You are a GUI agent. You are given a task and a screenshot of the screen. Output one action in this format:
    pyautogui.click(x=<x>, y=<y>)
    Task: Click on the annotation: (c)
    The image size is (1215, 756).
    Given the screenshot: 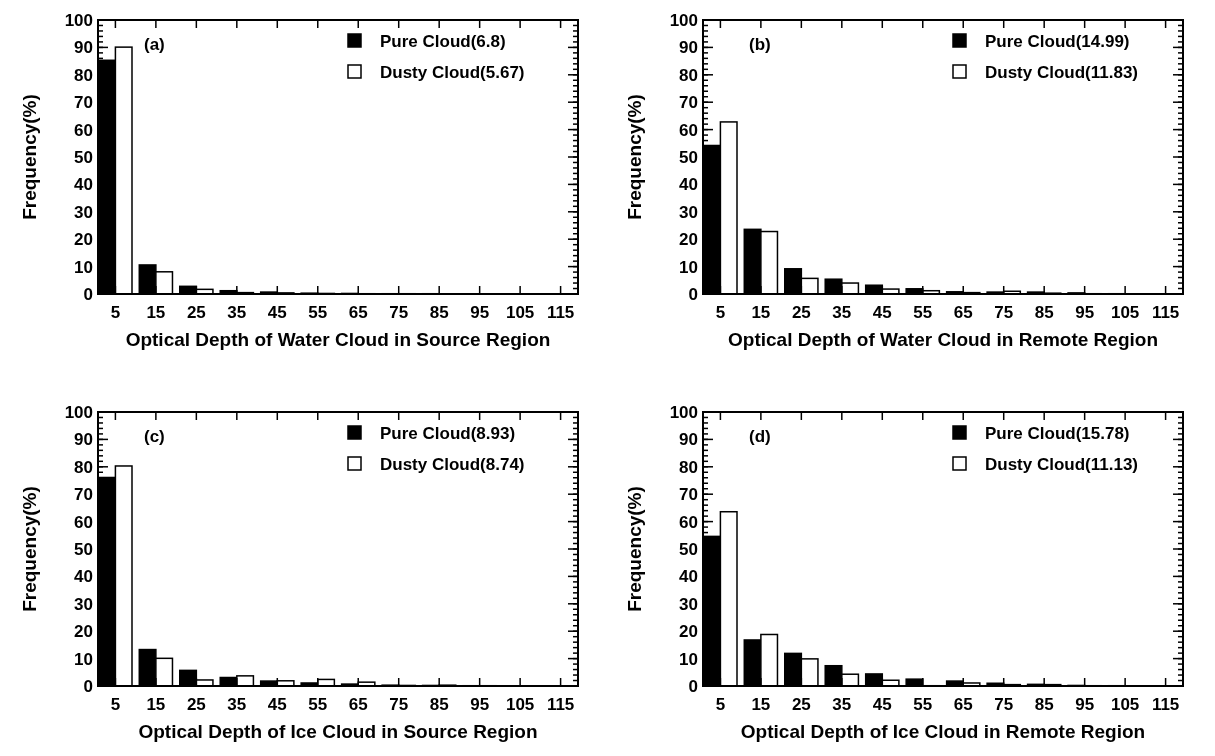 What is the action you would take?
    pyautogui.click(x=154, y=436)
    